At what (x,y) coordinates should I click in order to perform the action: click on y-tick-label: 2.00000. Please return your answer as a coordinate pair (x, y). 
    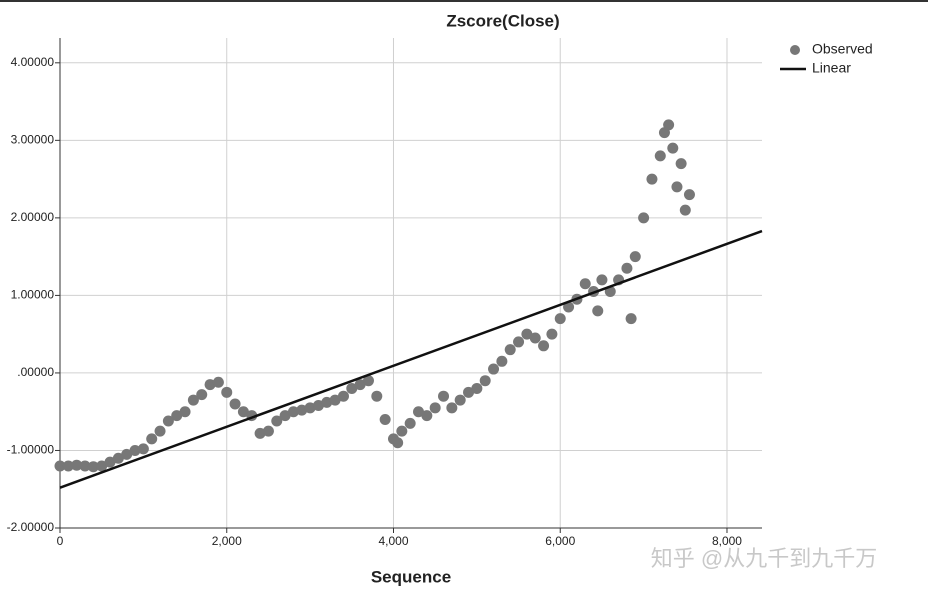
    Looking at the image, I should click on (33, 217).